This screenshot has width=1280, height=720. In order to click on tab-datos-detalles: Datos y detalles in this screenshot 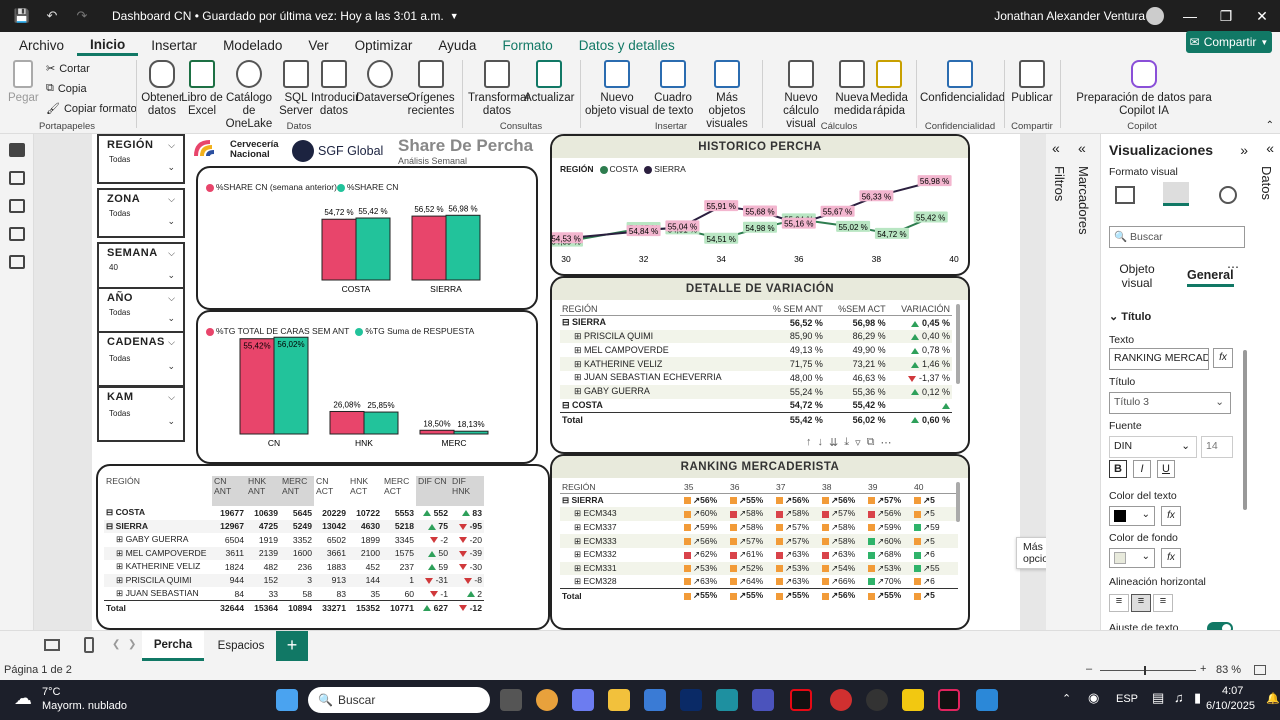, I will do `click(626, 45)`.